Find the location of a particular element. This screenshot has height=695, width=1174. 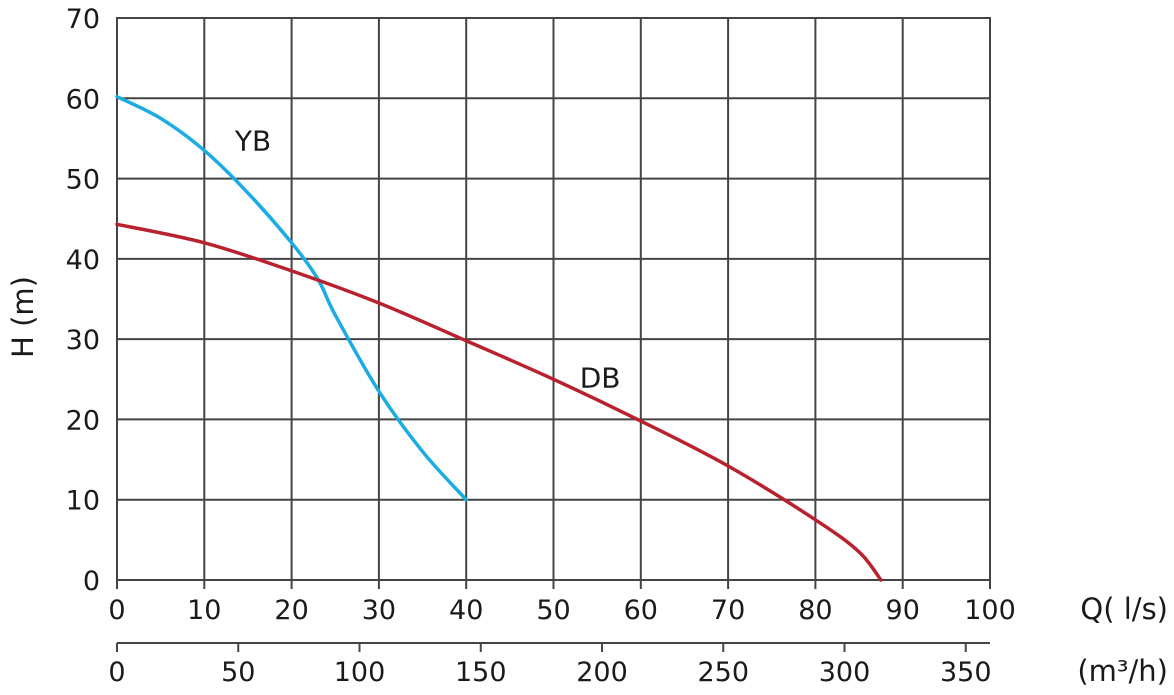

y-tick-label: 20 is located at coordinates (83, 420).